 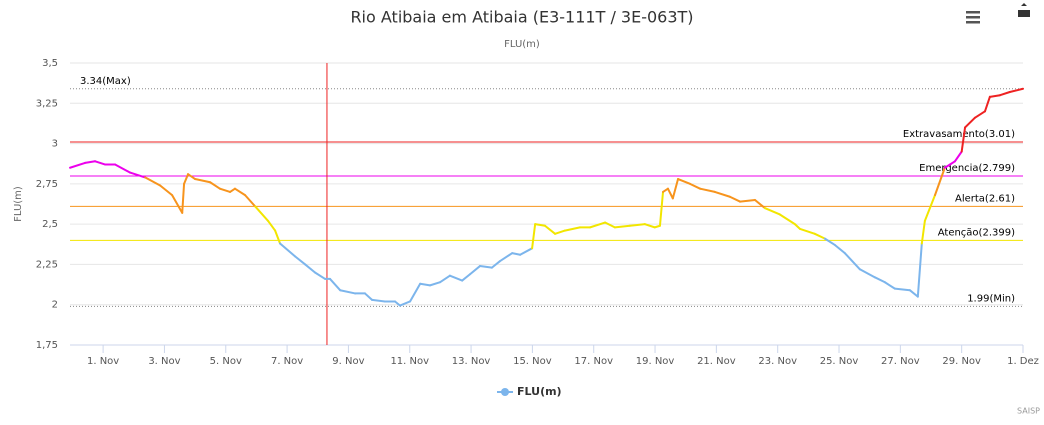 I want to click on limit-label: 3.34(Max), so click(x=105, y=81).